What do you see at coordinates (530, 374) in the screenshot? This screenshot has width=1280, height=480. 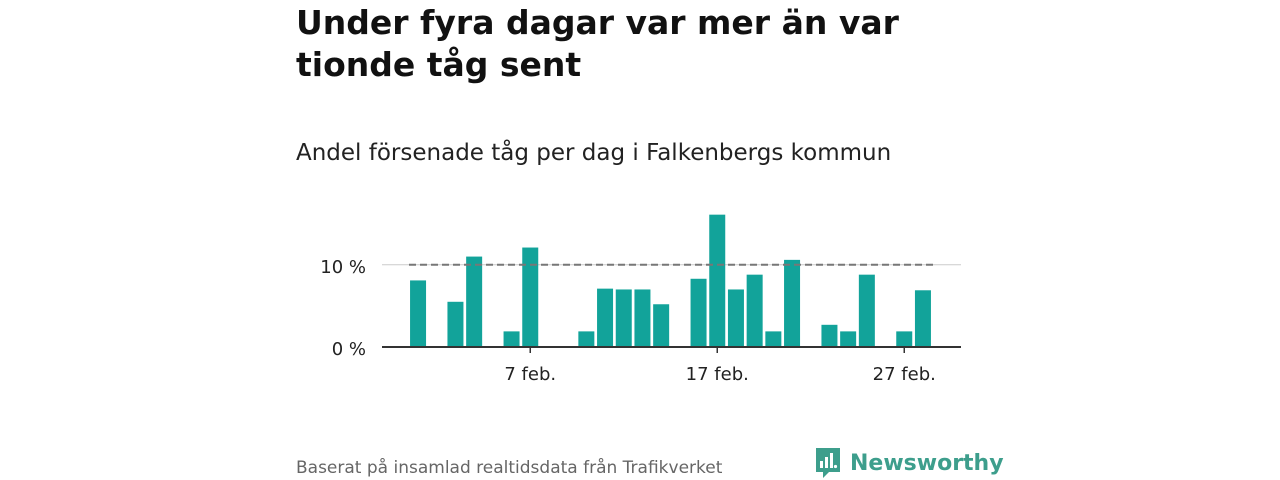 I see `x-tick-label: 7 feb.` at bounding box center [530, 374].